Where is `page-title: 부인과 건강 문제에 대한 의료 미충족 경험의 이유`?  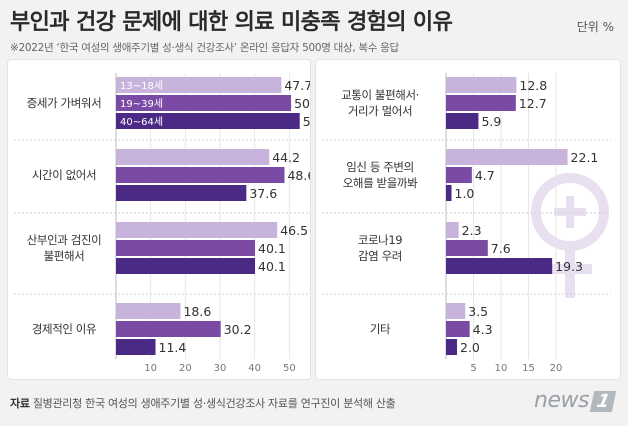 page-title: 부인과 건강 문제에 대한 의료 미충족 경험의 이유 is located at coordinates (231, 22).